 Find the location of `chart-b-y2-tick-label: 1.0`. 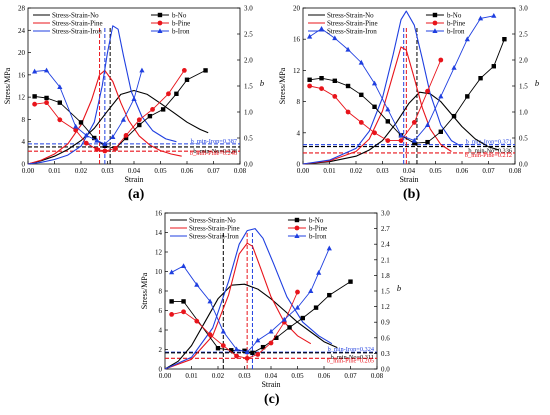

chart-b-y2-tick-label: 1.0 is located at coordinates (523, 113).